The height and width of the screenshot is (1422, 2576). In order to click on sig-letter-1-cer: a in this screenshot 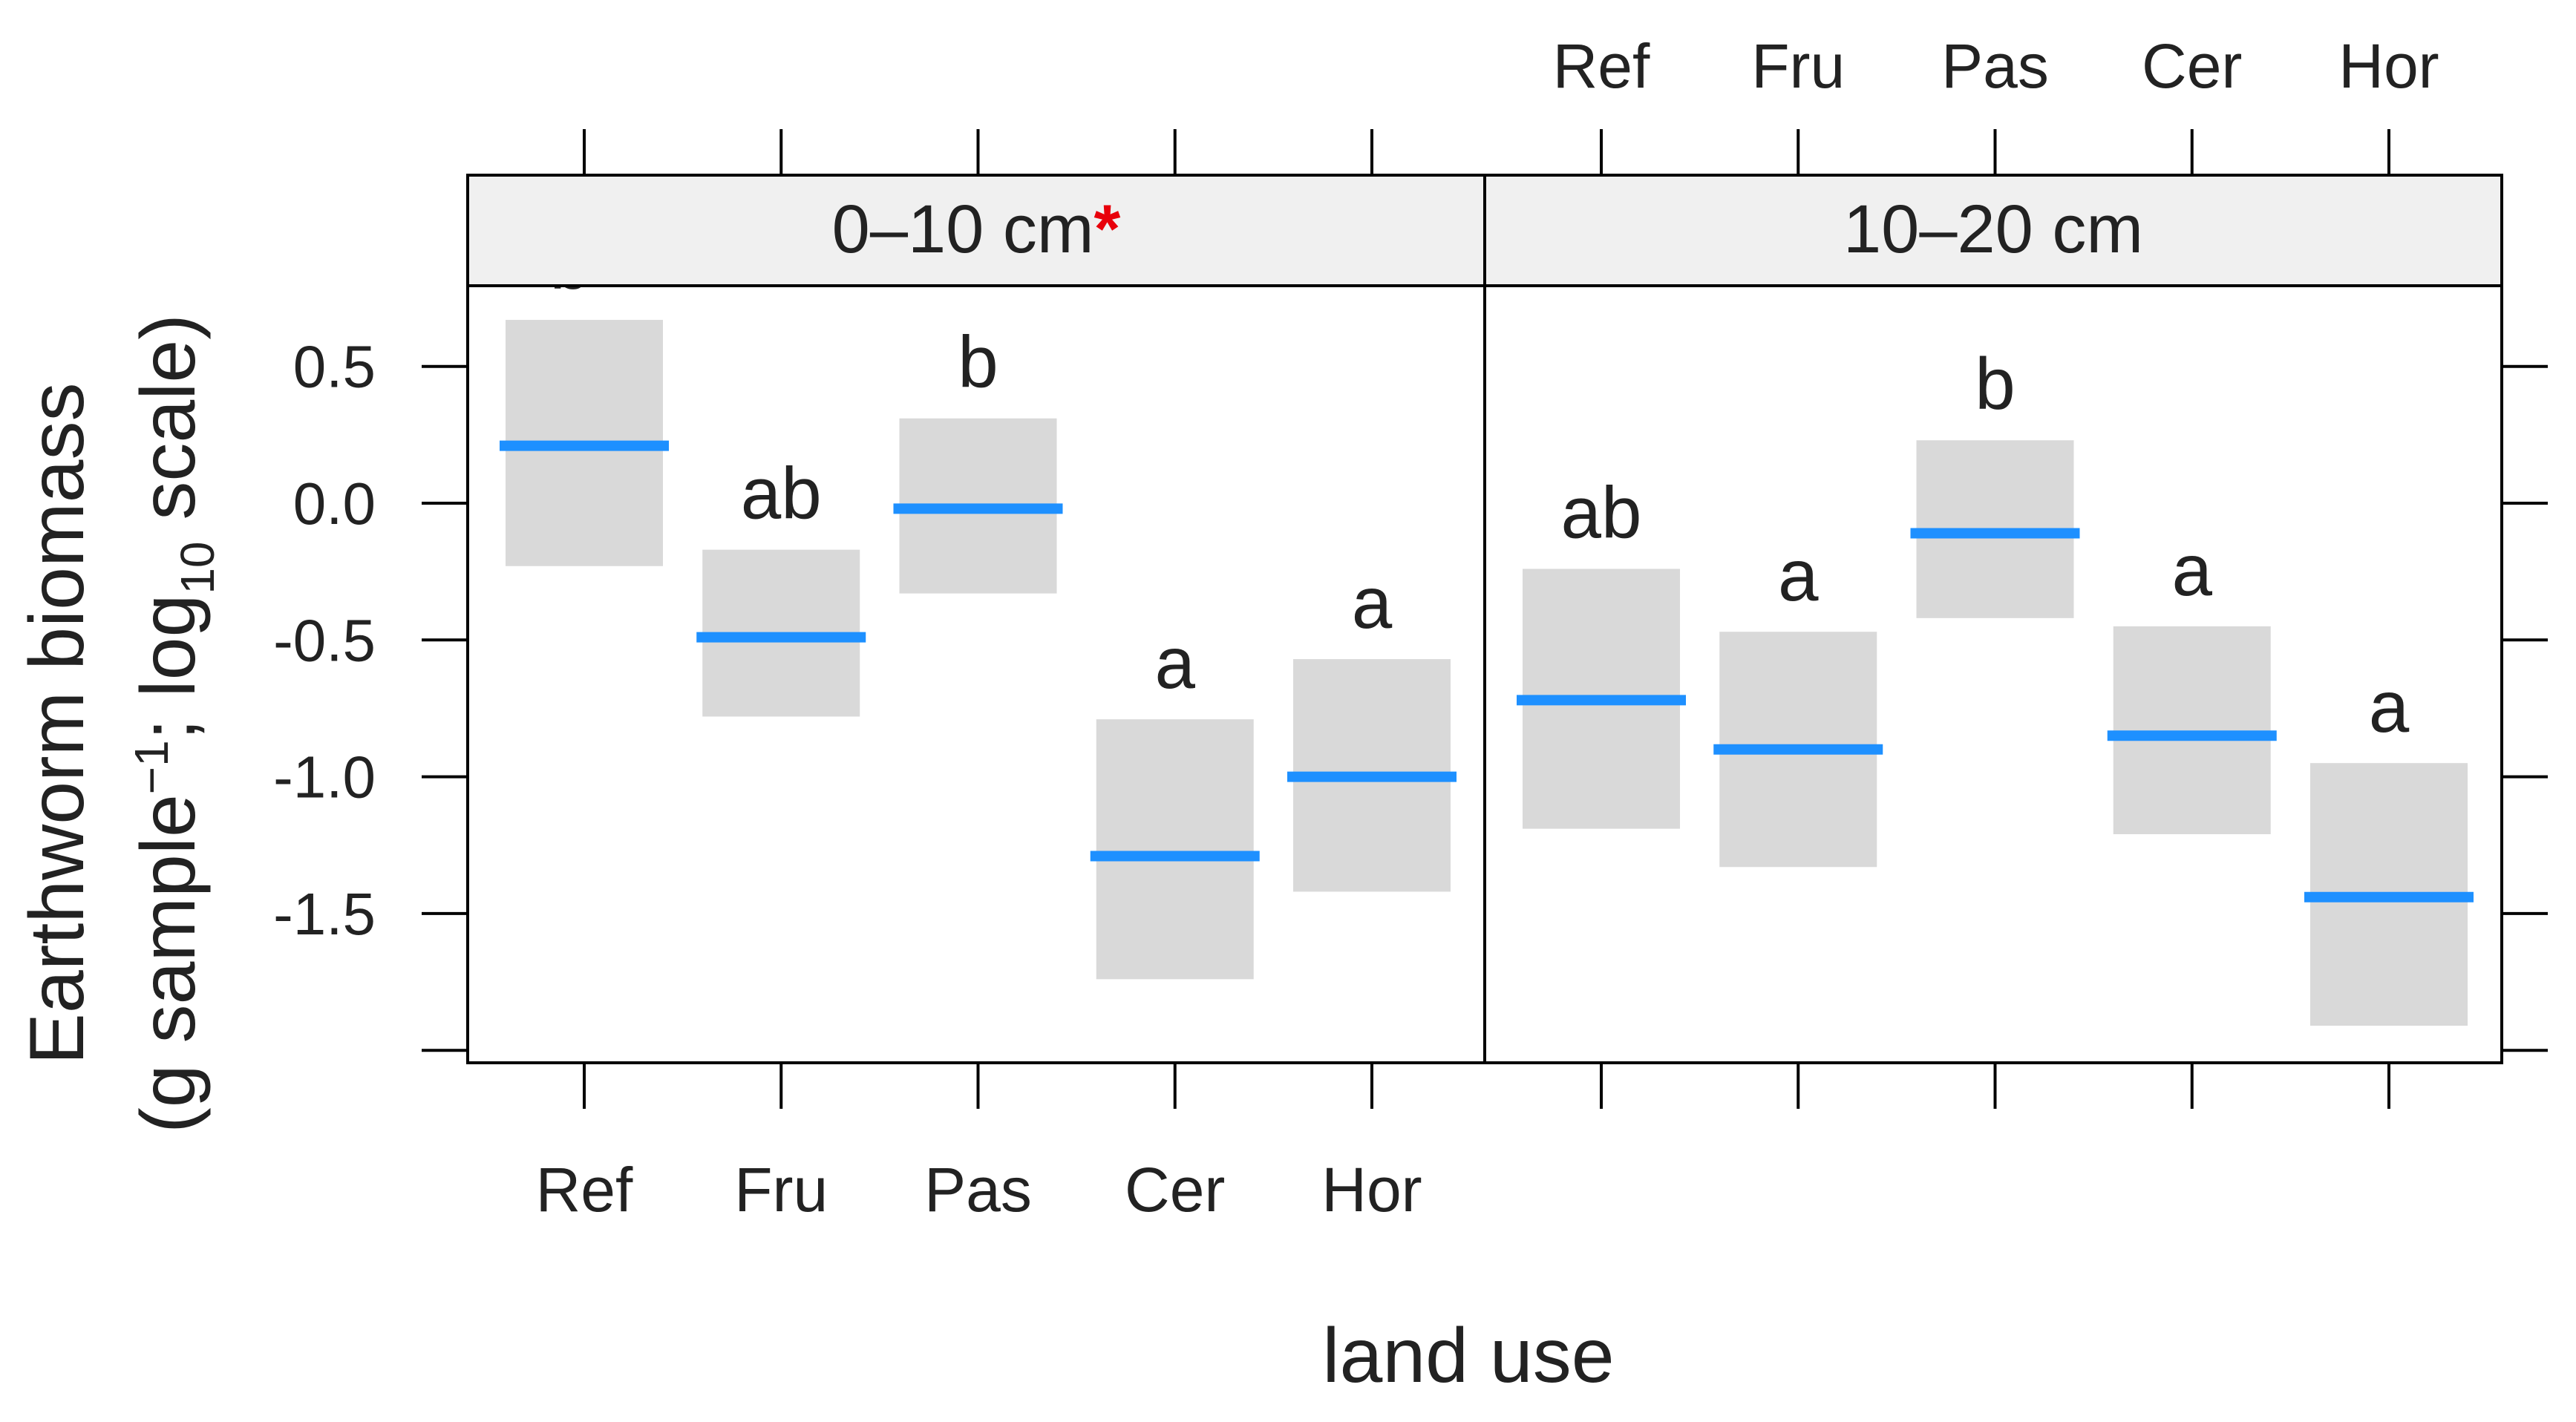, I will do `click(2191, 570)`.